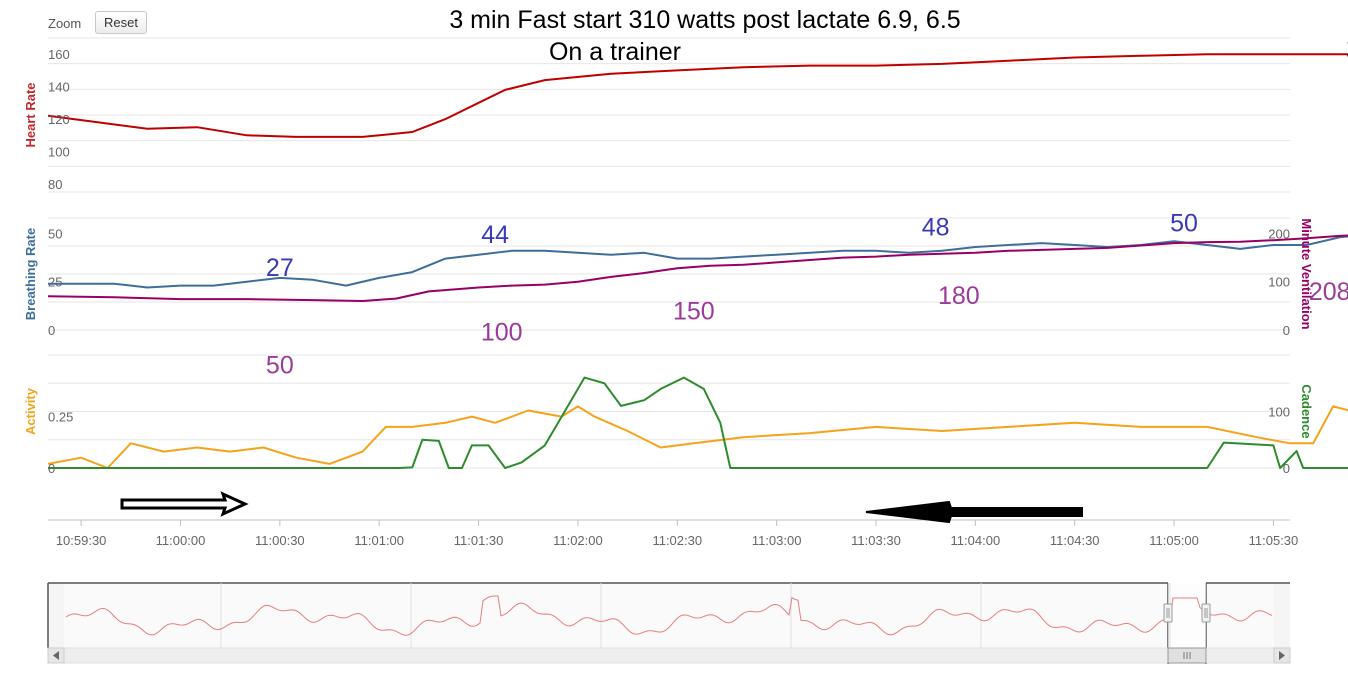  I want to click on series-line-minute-ventilation, so click(697, 268).